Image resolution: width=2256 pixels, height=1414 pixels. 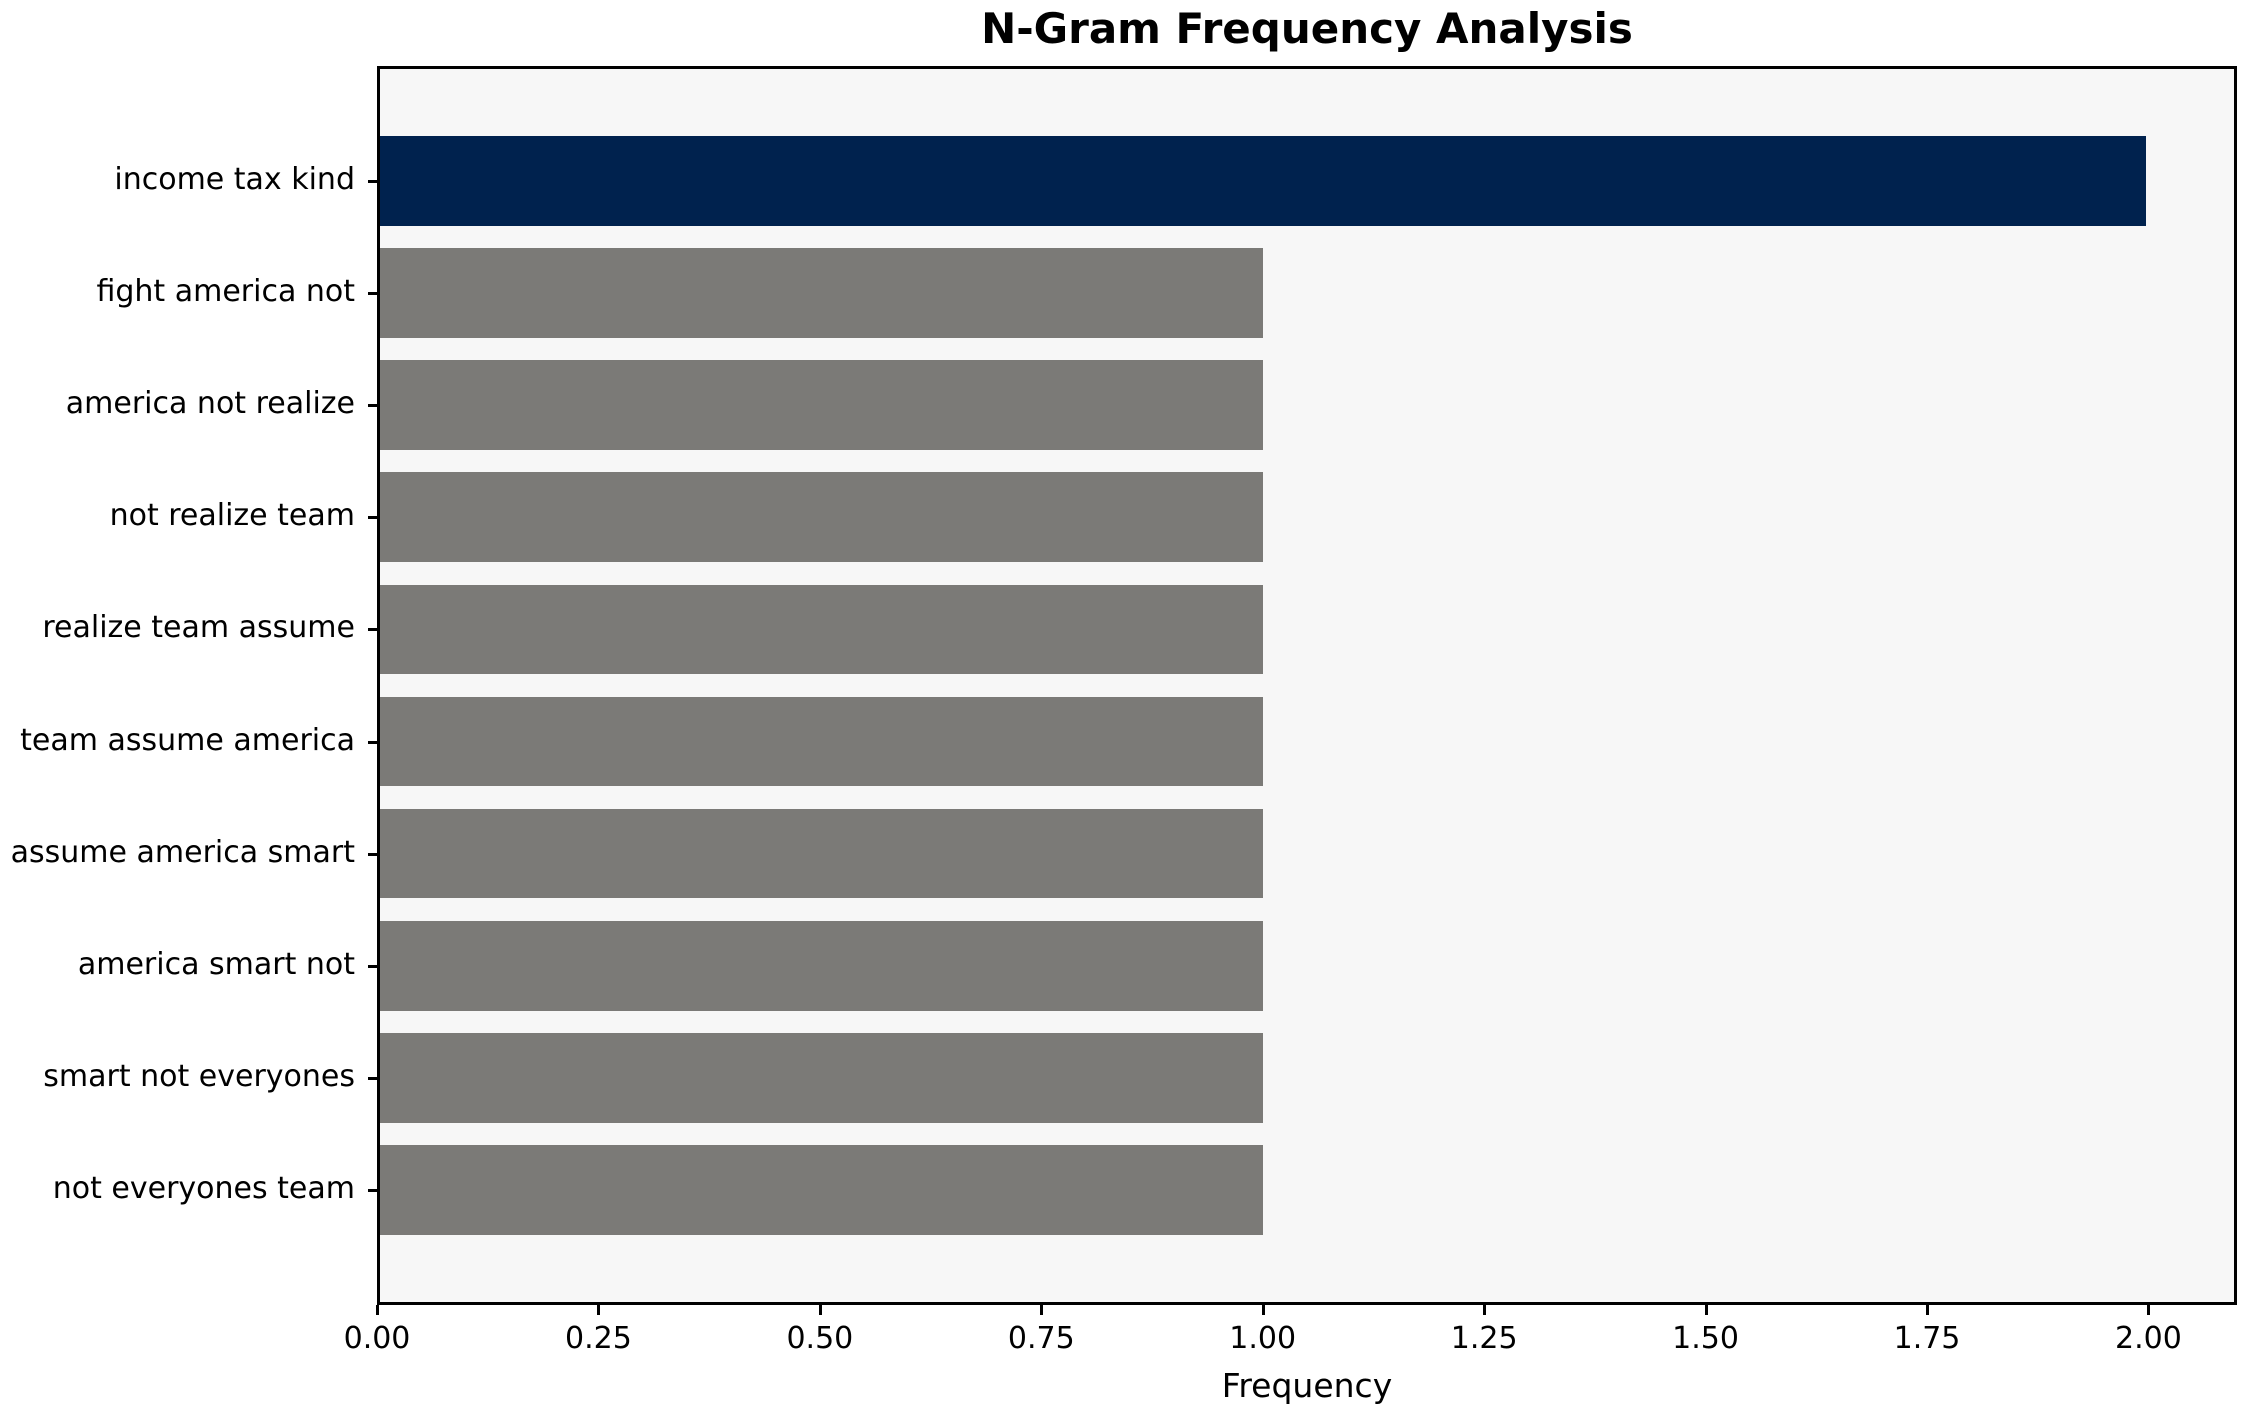 What do you see at coordinates (1041, 1338) in the screenshot?
I see `x-tick-label: 0.75` at bounding box center [1041, 1338].